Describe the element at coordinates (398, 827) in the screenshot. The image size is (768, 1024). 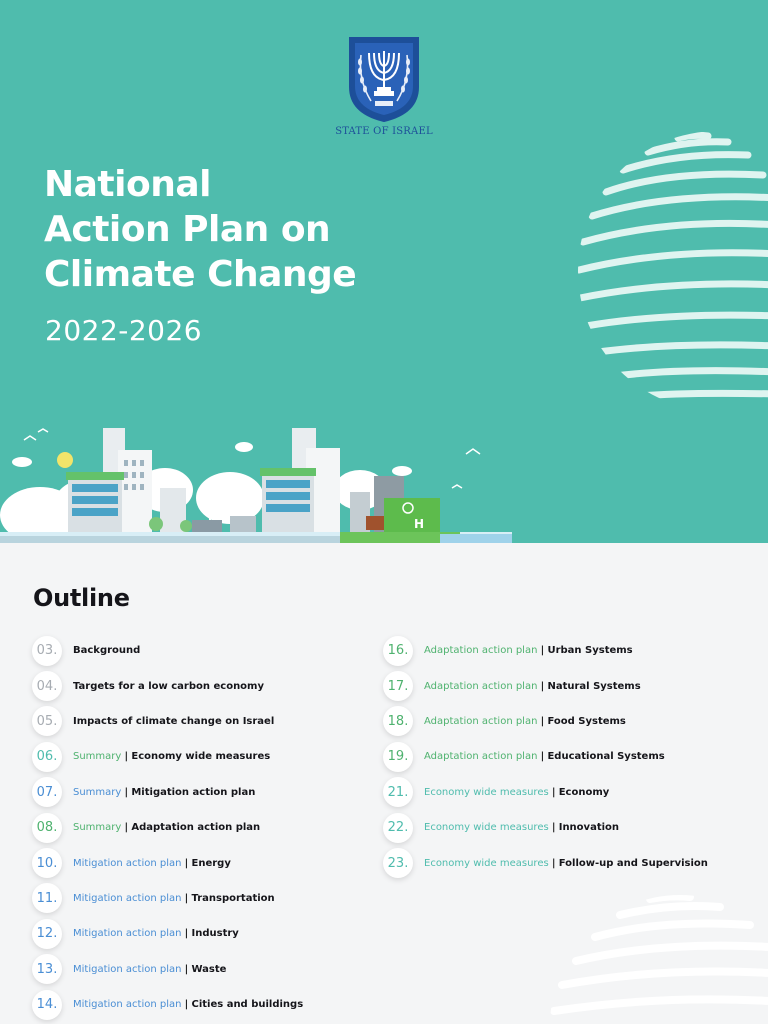
I see `page-number: 22.` at that location.